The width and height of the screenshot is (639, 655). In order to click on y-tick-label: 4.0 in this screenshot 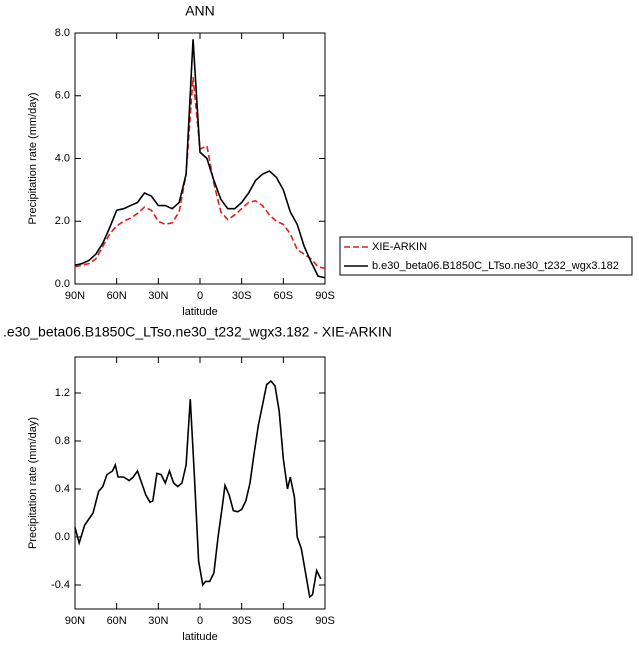, I will do `click(62, 158)`.